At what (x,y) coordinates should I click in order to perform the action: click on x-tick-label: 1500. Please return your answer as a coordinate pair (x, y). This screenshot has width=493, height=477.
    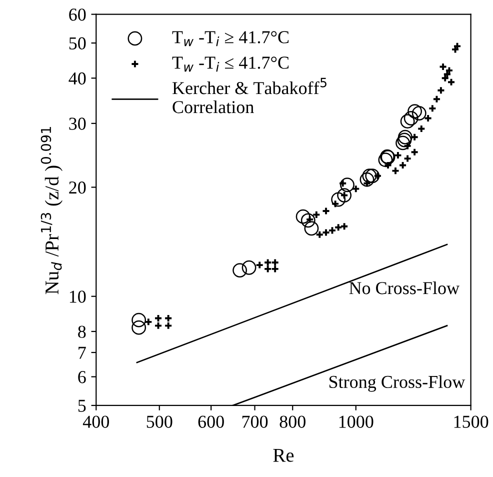
    Looking at the image, I should click on (471, 422).